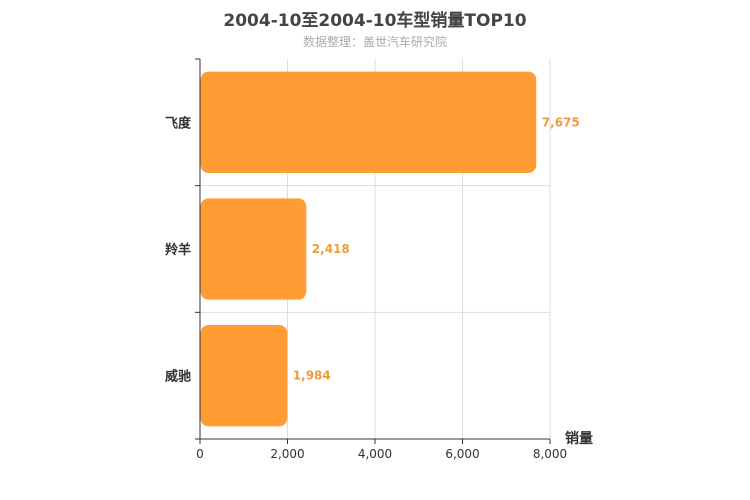 The width and height of the screenshot is (750, 500). Describe the element at coordinates (579, 438) in the screenshot. I see `x-axis-title: 销量` at that location.